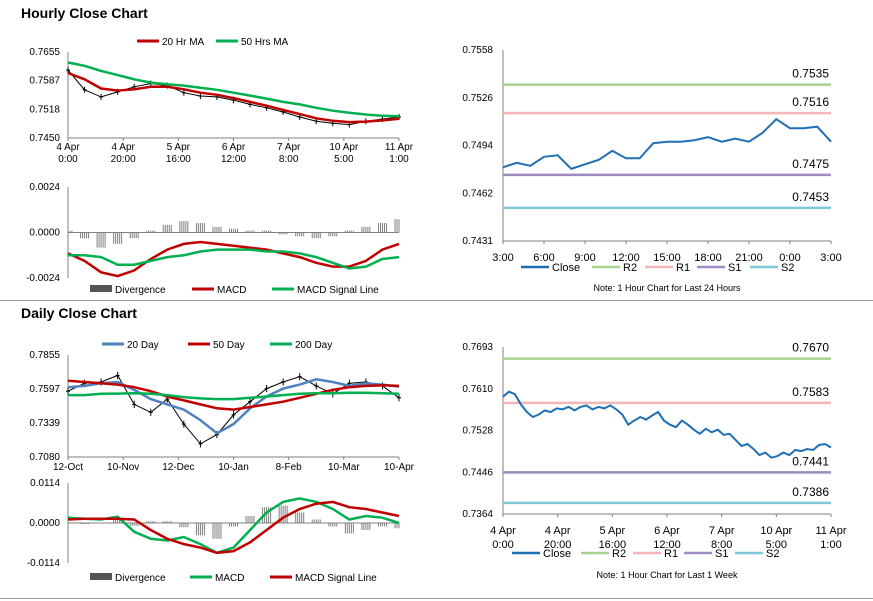  I want to click on legend-label: 50 Hrs MA, so click(265, 42).